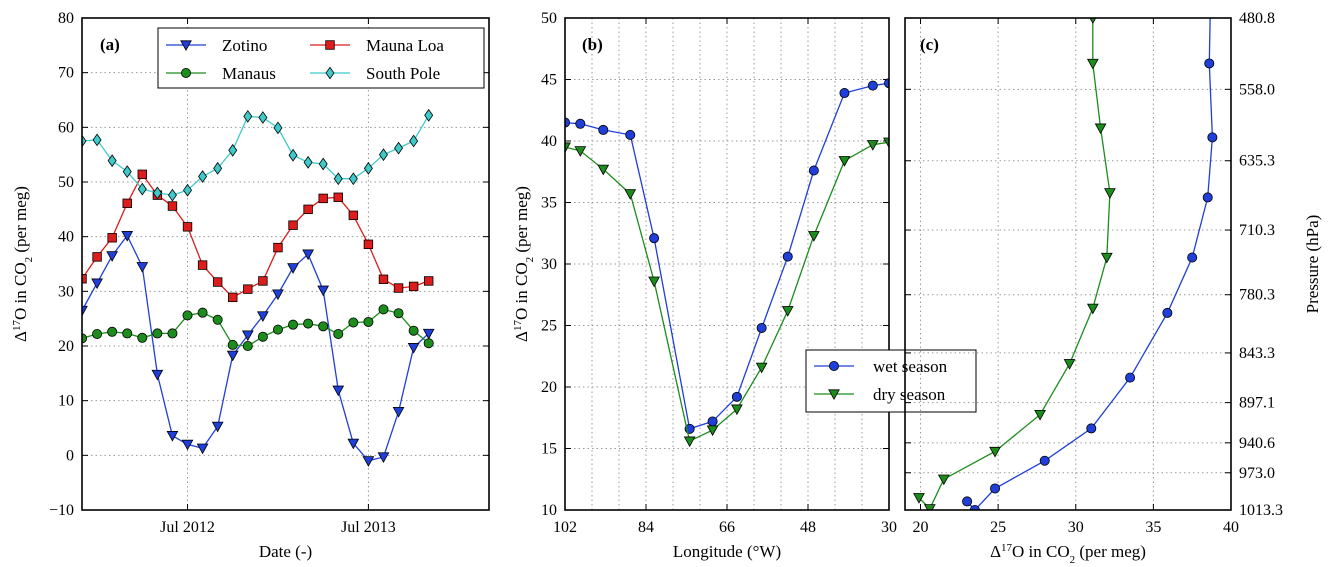 Image resolution: width=1330 pixels, height=567 pixels. I want to click on y-tick-label: 480.8, so click(1257, 18).